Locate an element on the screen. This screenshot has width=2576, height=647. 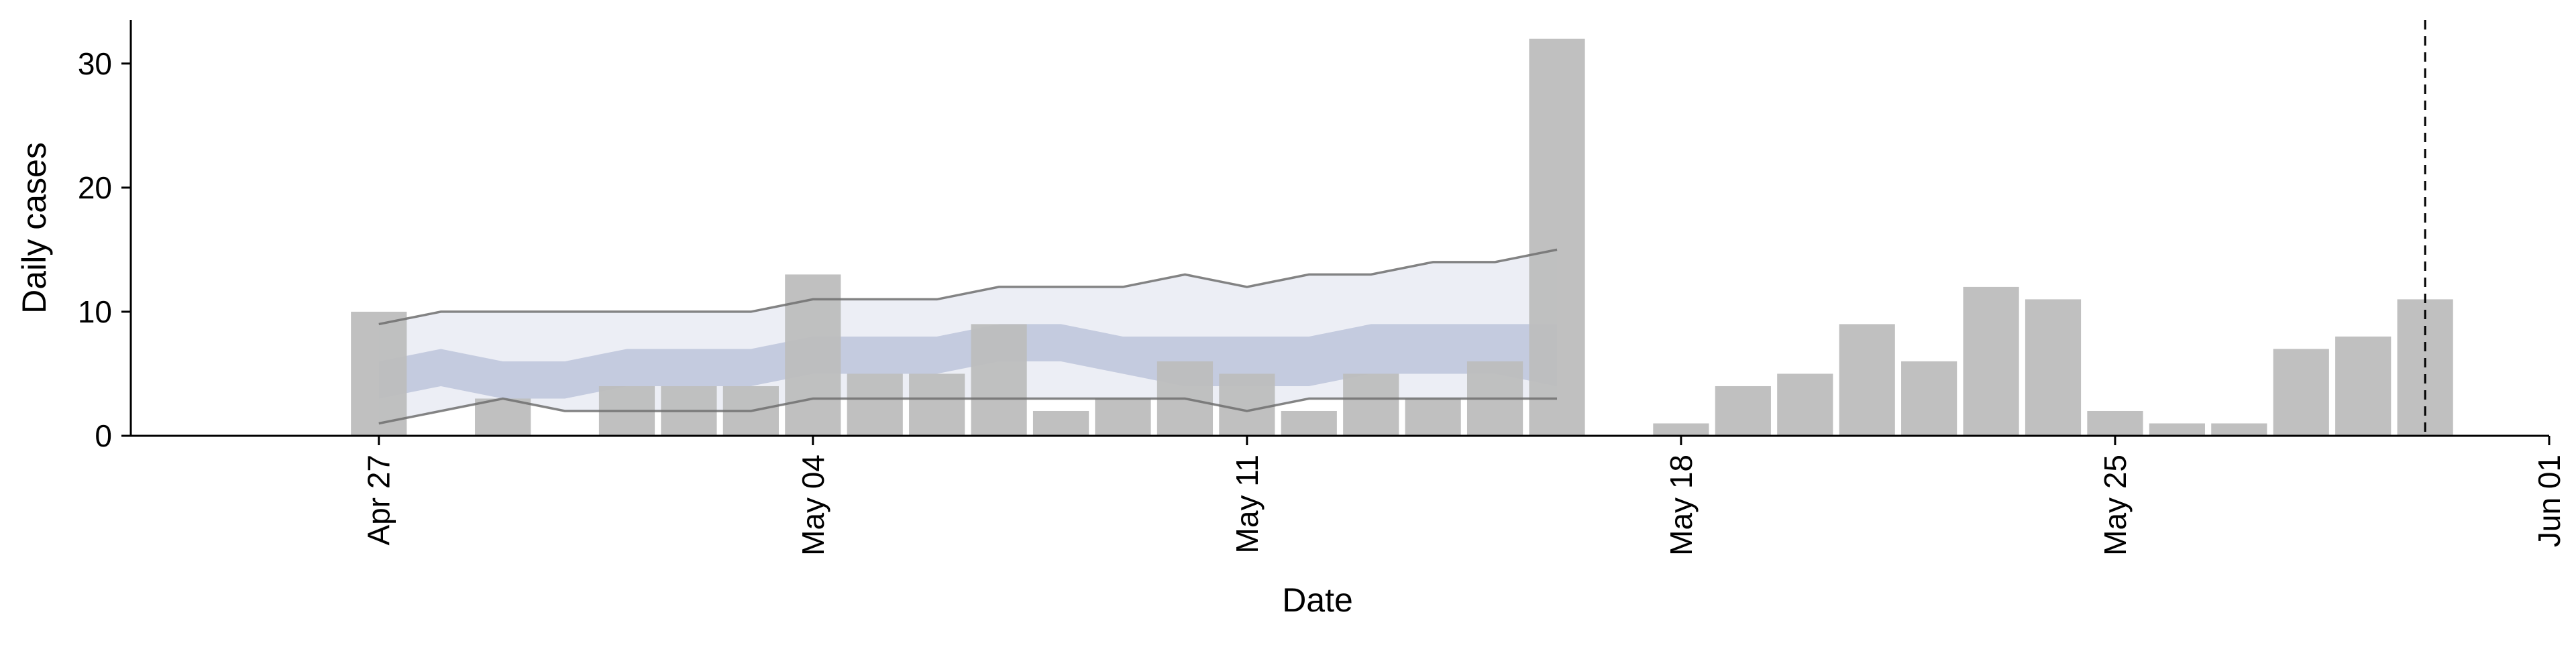
x-tick-label-5: Jun 01 is located at coordinates (2549, 501).